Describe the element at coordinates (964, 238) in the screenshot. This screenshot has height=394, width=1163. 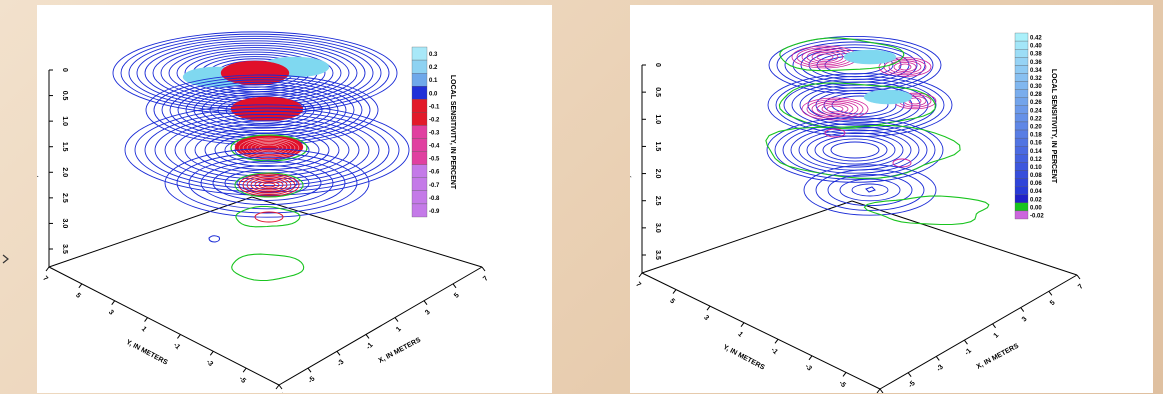
I see `back-right-edge` at that location.